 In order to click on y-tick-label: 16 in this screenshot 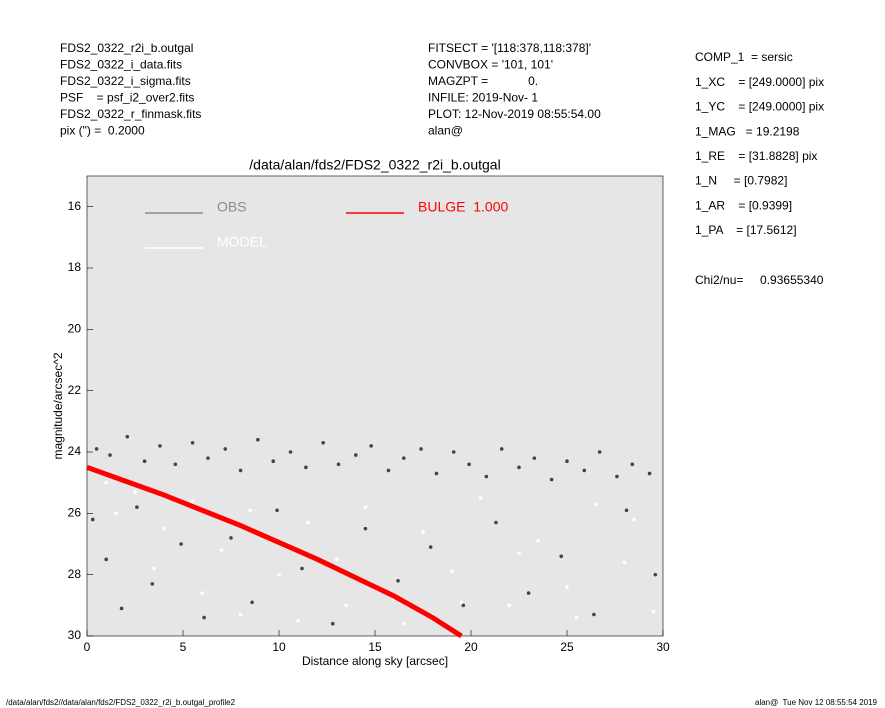, I will do `click(75, 206)`.